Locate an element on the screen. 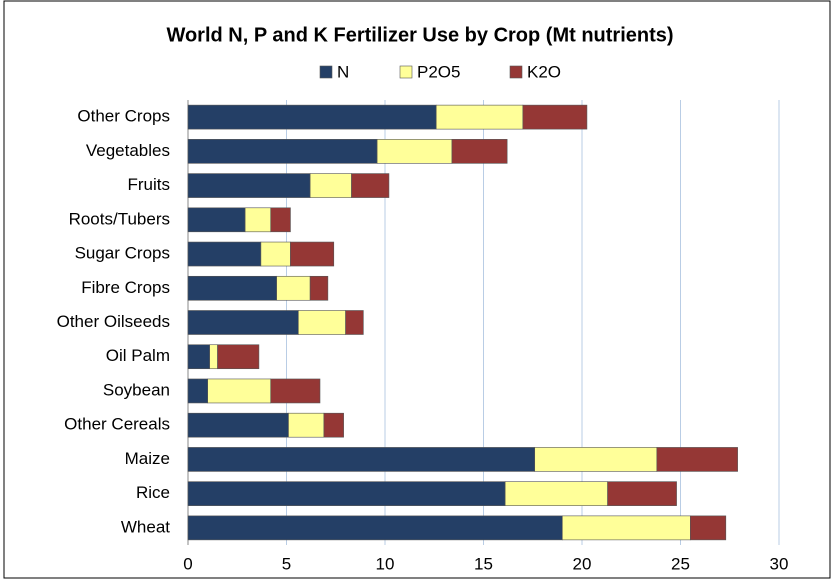 The image size is (837, 585). x-tick-label: 15 is located at coordinates (483, 563).